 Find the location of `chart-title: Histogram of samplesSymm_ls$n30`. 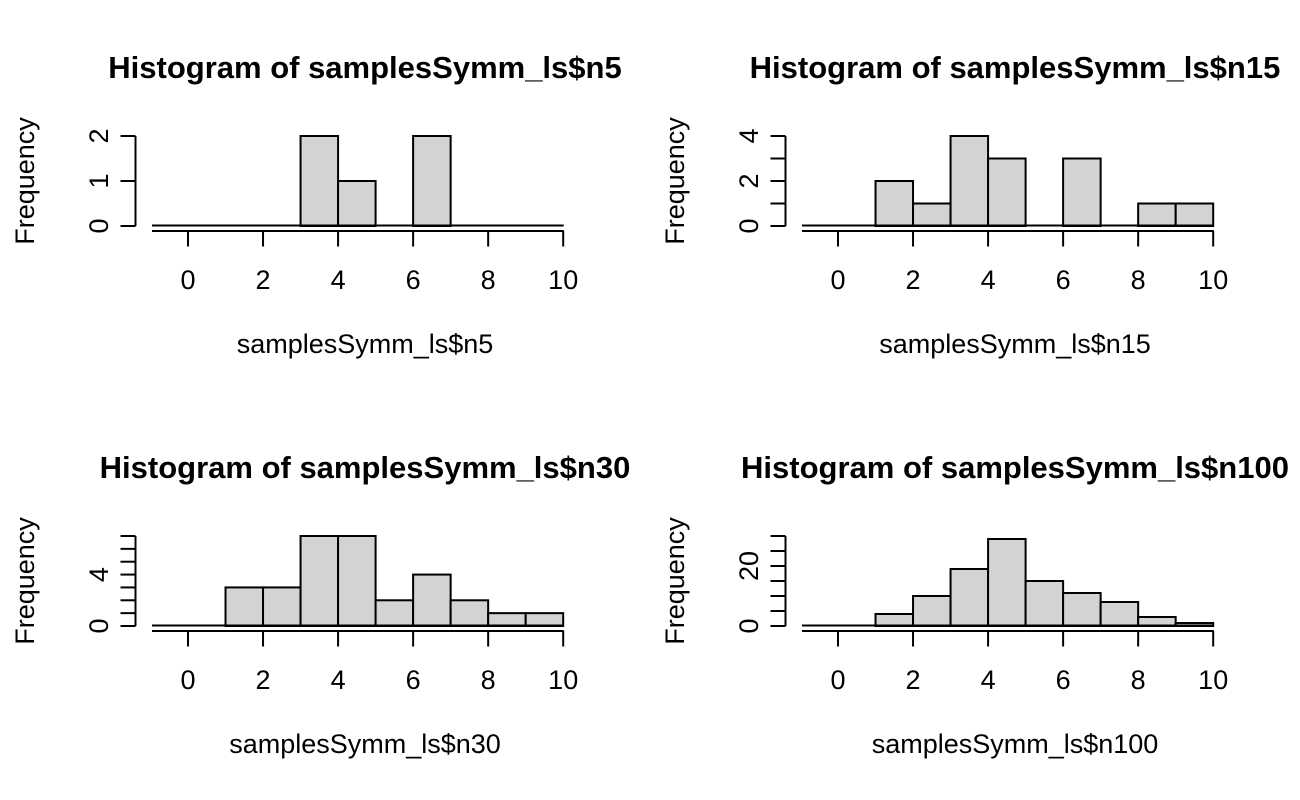

chart-title: Histogram of samplesSymm_ls$n30 is located at coordinates (365, 467).